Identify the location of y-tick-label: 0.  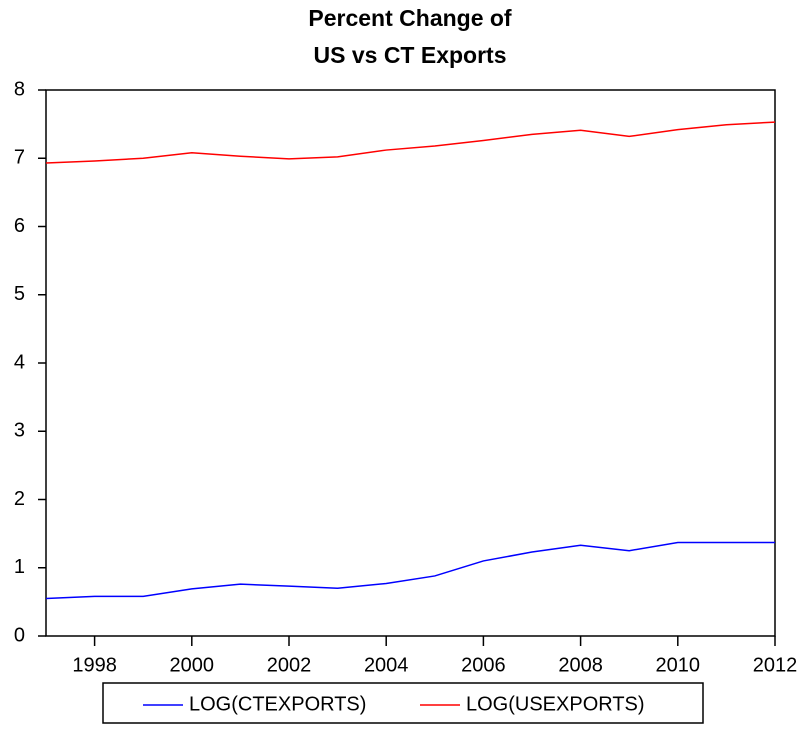
(19, 635).